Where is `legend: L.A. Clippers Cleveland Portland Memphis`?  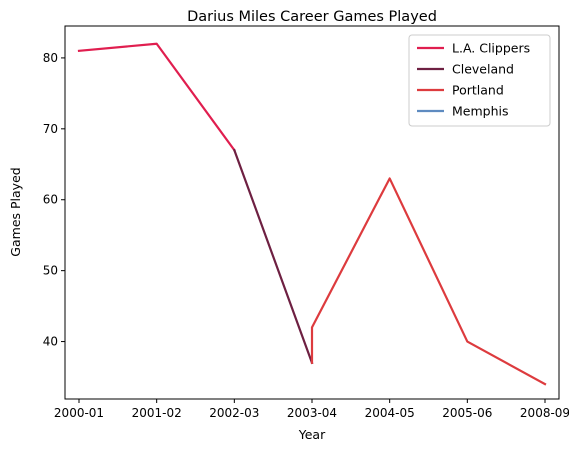 legend: L.A. Clippers Cleveland Portland Memphis is located at coordinates (479, 80).